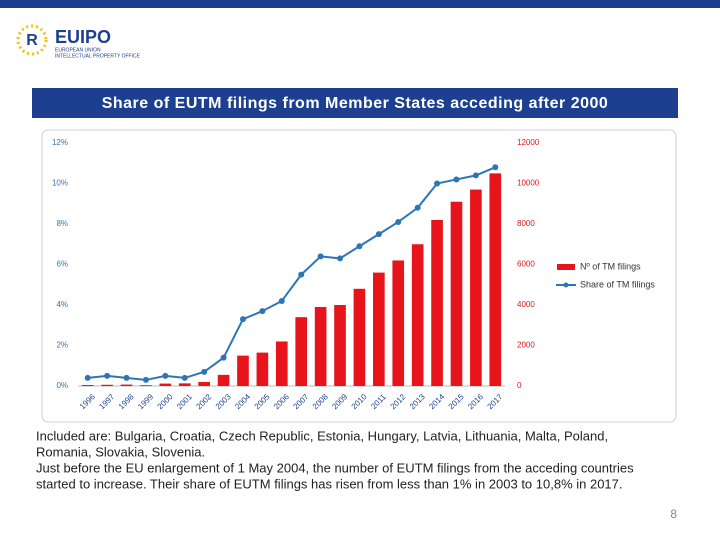 Image resolution: width=720 pixels, height=540 pixels. What do you see at coordinates (528, 183) in the screenshot?
I see `y2-tick-label: 10000` at bounding box center [528, 183].